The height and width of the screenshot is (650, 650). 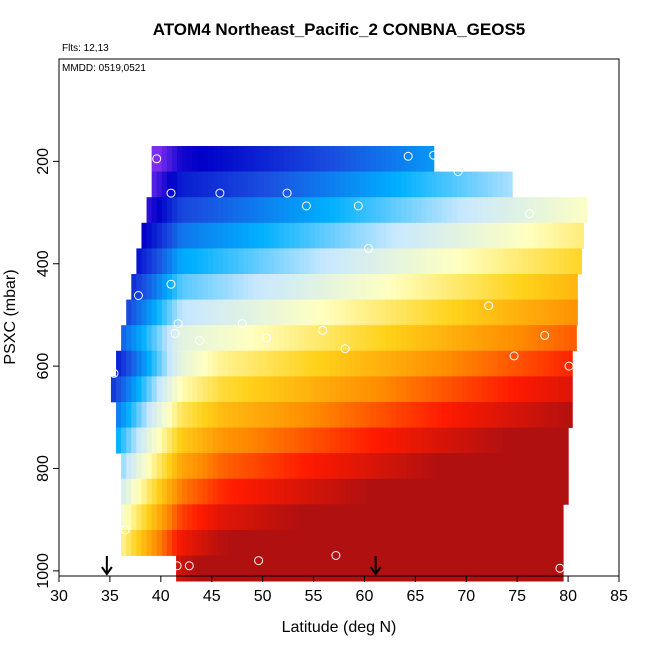 I want to click on x-tick-label: 75, so click(x=517, y=596).